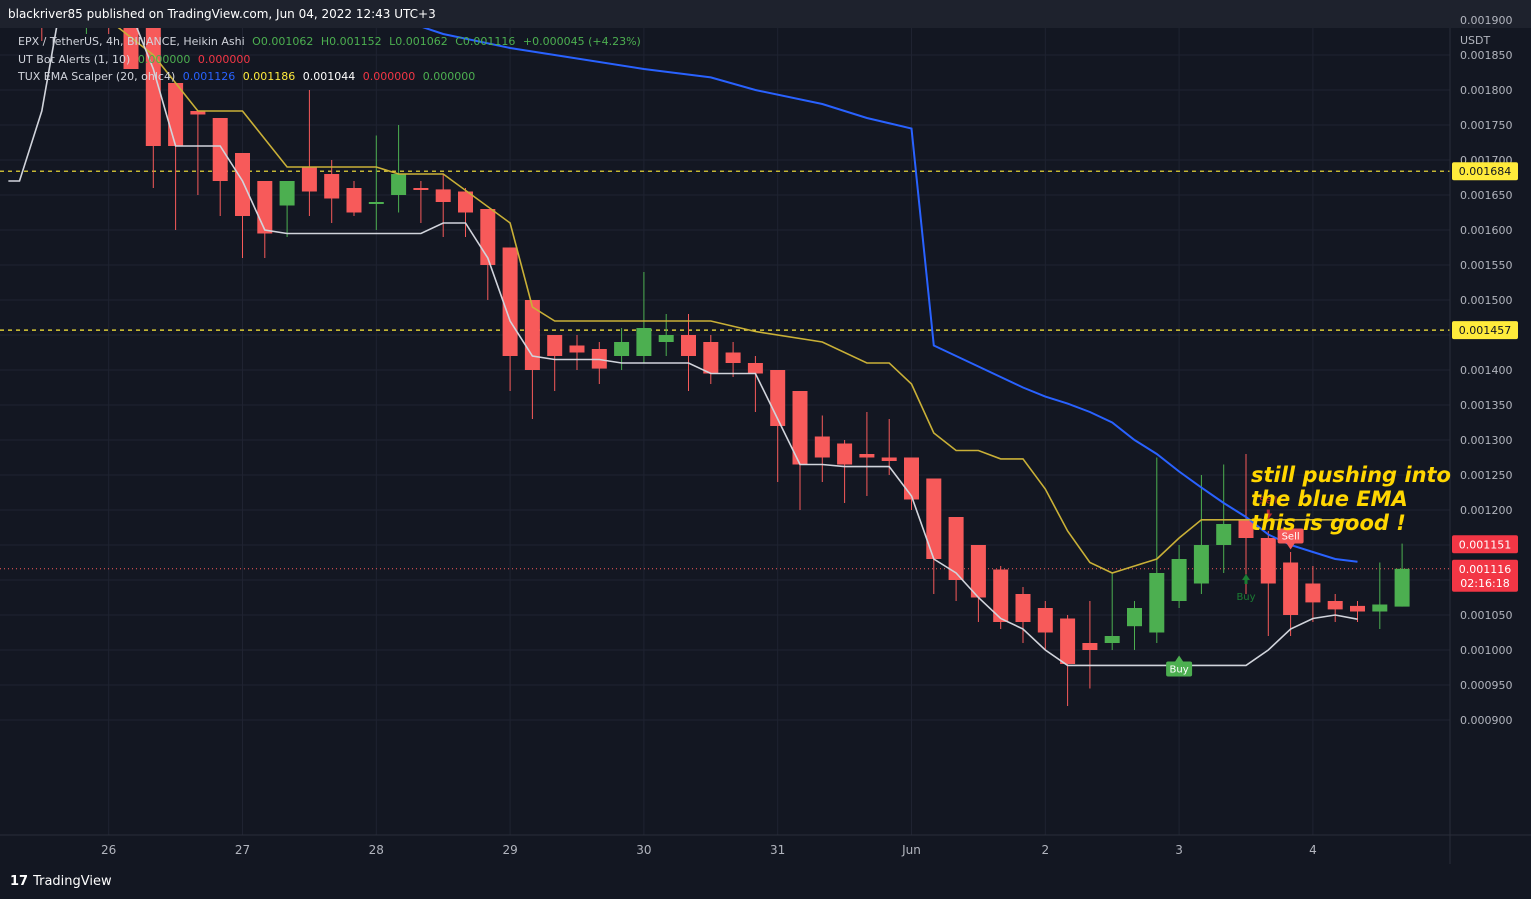  Describe the element at coordinates (1290, 546) in the screenshot. I see `sell-arrow-icon` at that location.